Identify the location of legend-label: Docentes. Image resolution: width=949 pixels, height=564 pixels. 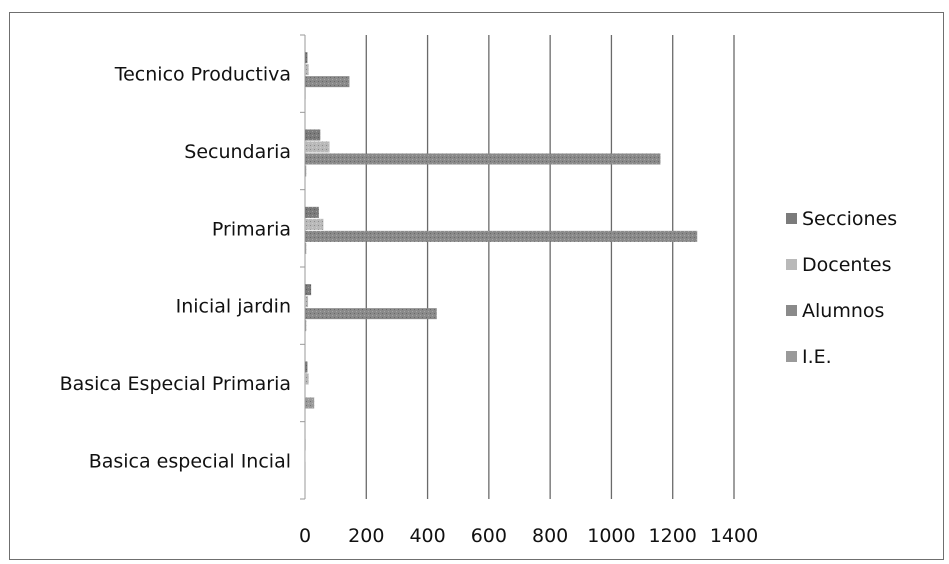
(846, 265).